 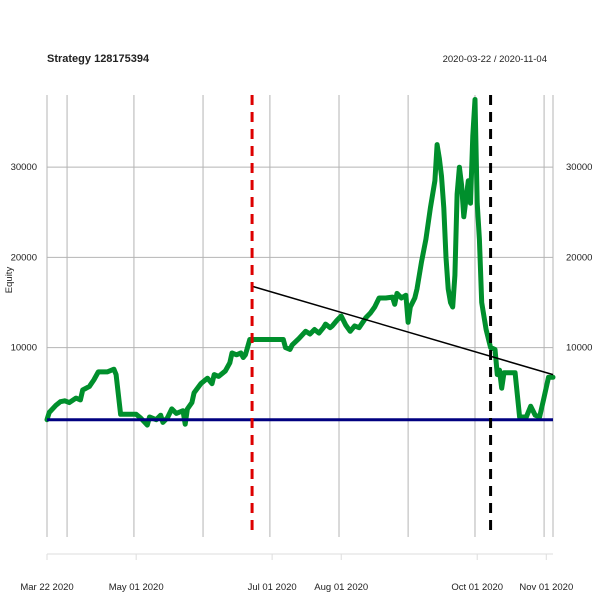 I want to click on y-axis-label: Equity, so click(x=9, y=280).